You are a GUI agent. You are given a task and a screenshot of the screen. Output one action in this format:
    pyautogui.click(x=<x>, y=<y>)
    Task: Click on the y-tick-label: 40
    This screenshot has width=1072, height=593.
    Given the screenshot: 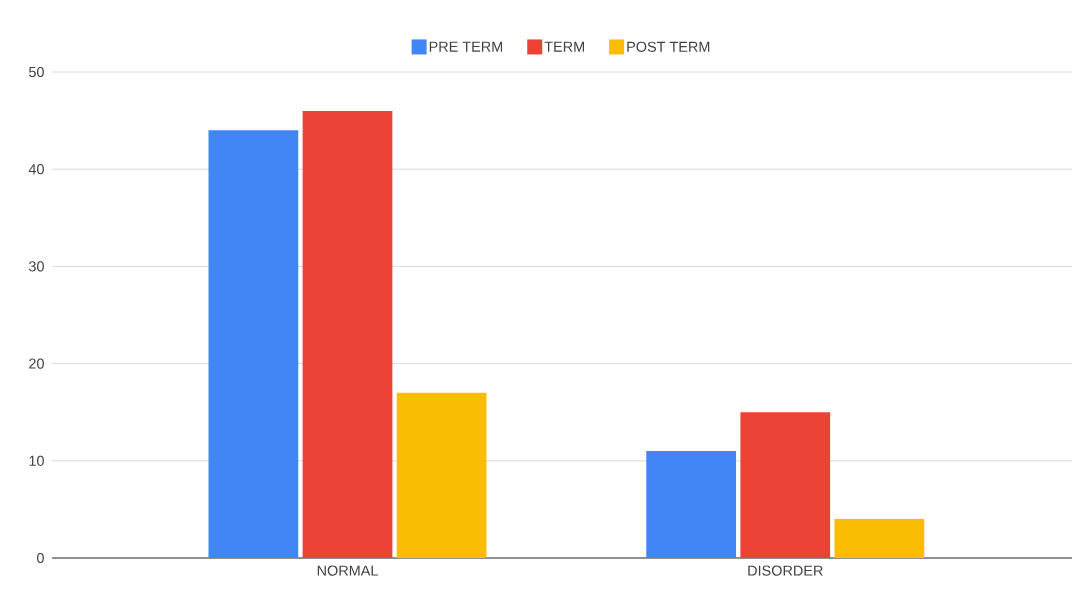 What is the action you would take?
    pyautogui.click(x=36, y=169)
    